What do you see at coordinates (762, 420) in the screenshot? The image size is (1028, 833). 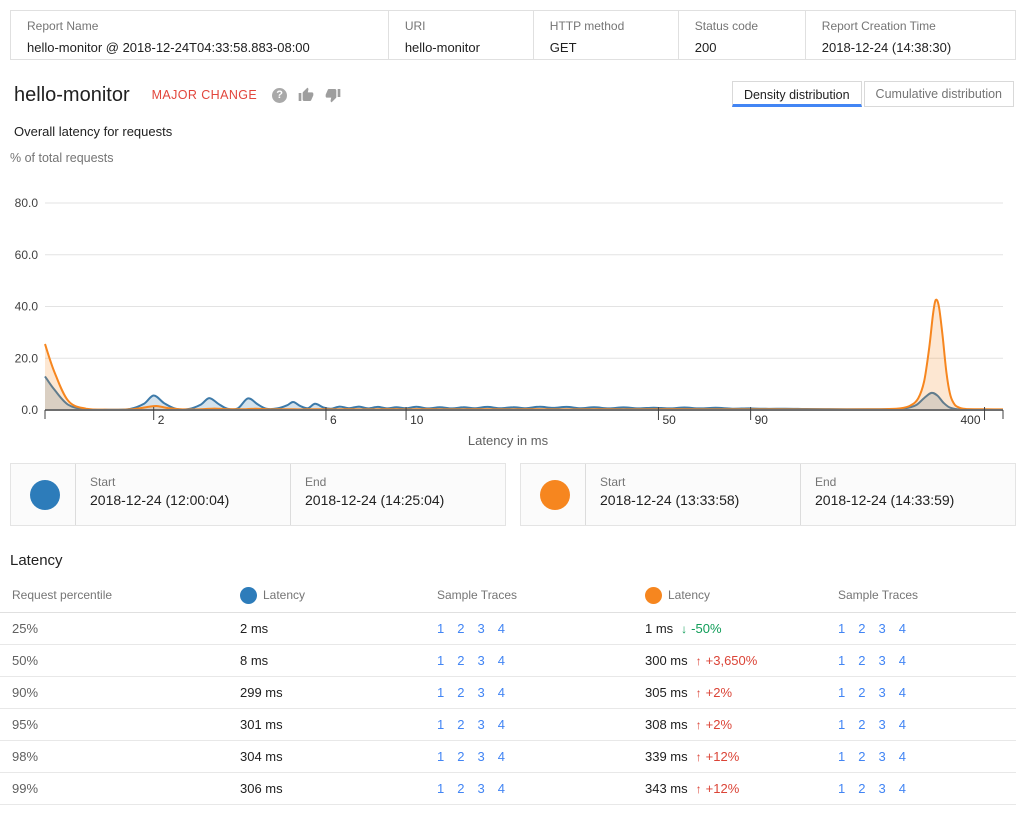 I see `svg-text: 90` at bounding box center [762, 420].